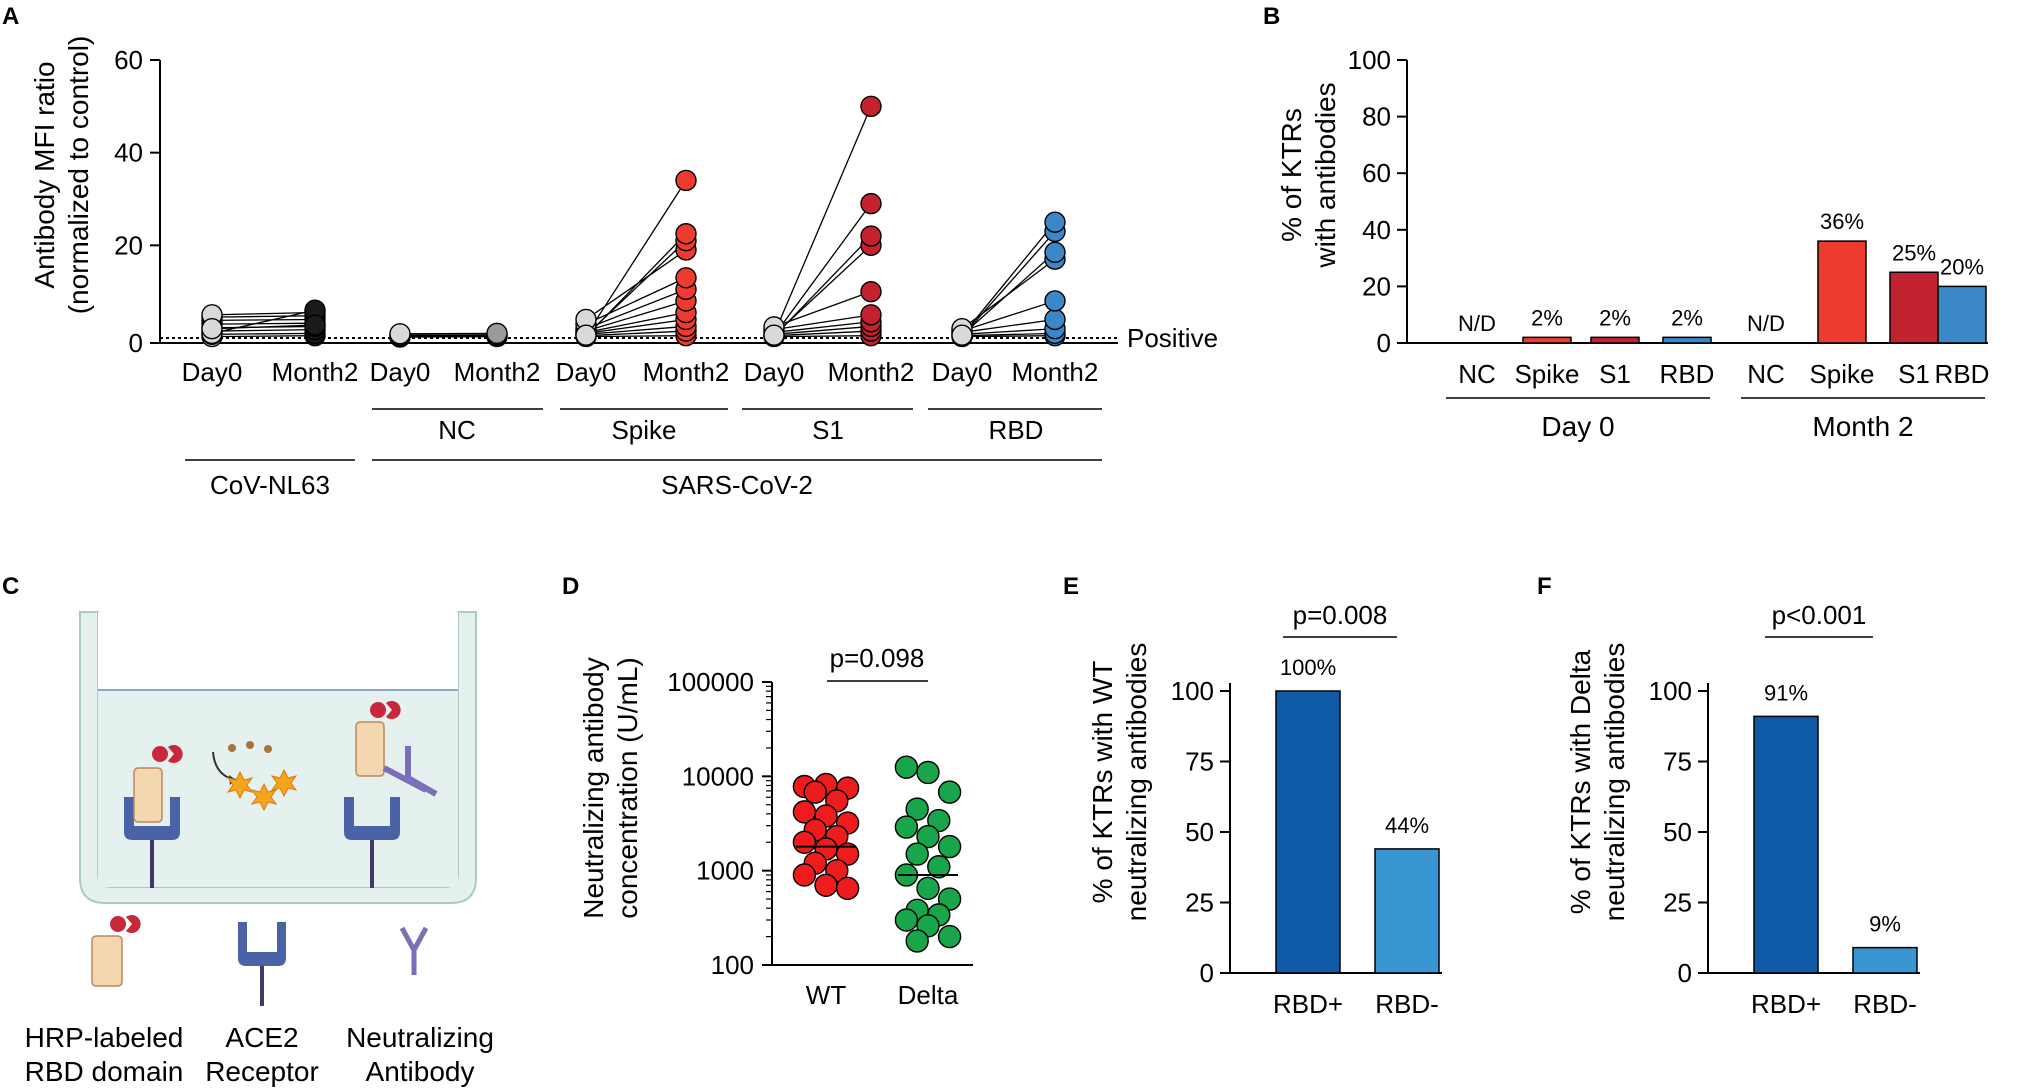 The image size is (2037, 1088). What do you see at coordinates (116, 951) in the screenshot?
I see `legend-hrp-rbd-icon` at bounding box center [116, 951].